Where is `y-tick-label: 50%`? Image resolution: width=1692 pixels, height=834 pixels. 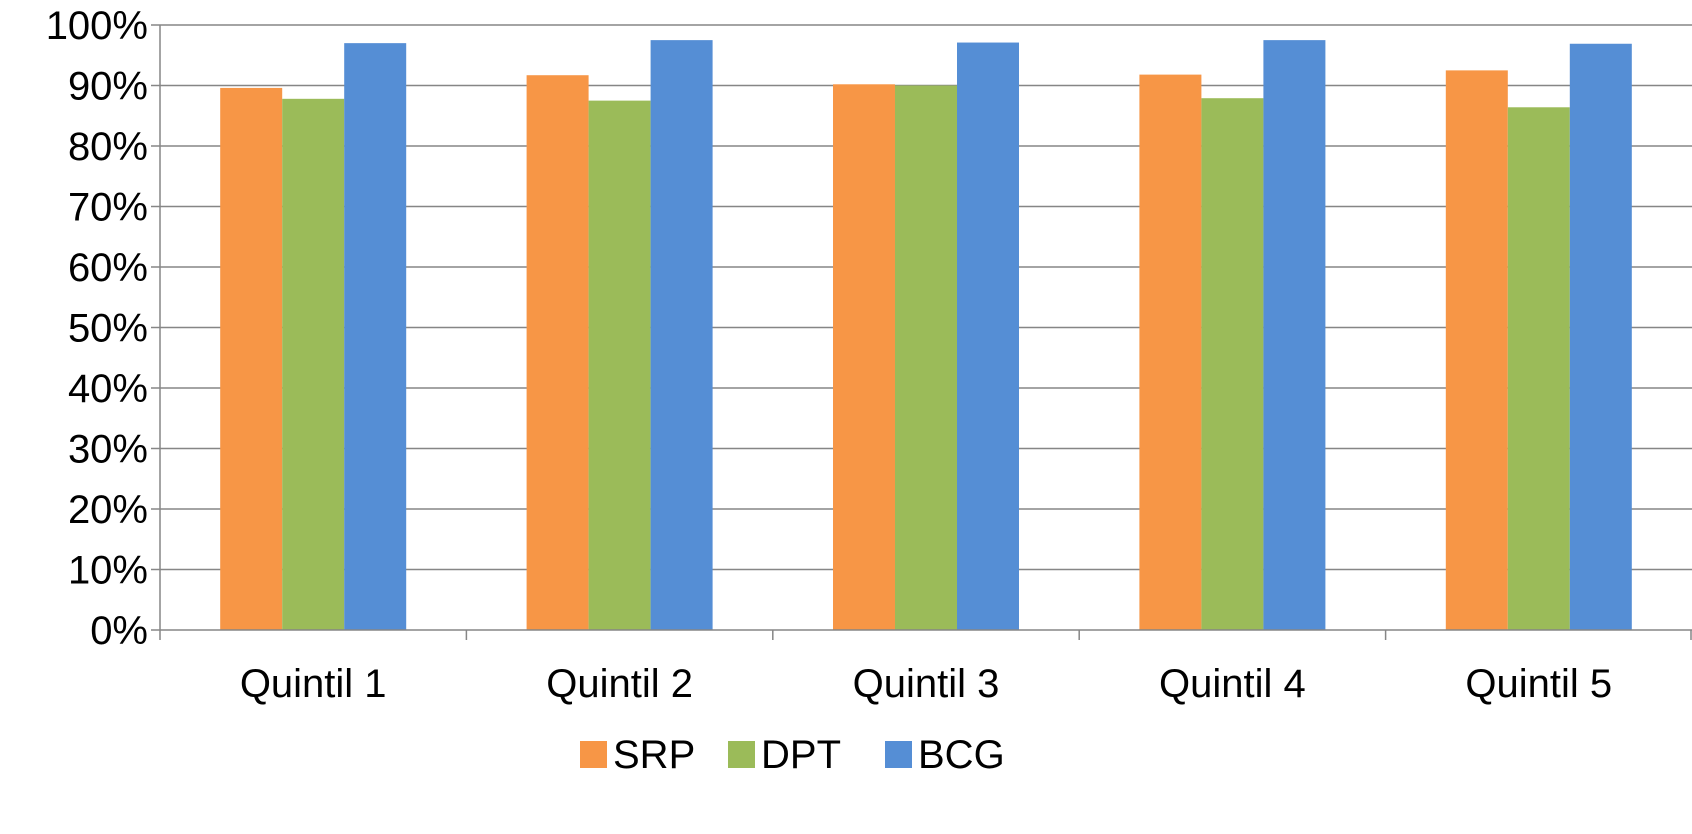 y-tick-label: 50% is located at coordinates (108, 329).